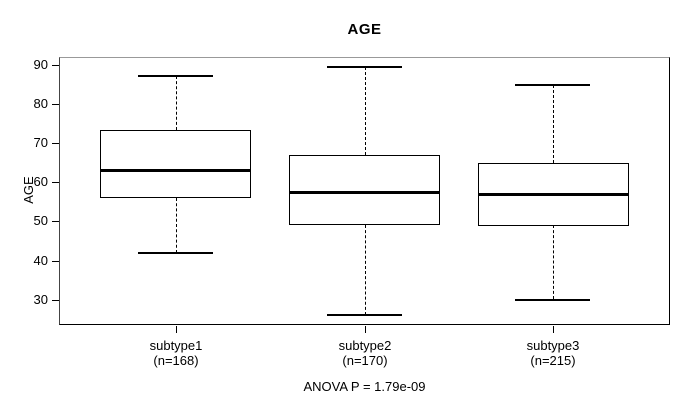  Describe the element at coordinates (40, 103) in the screenshot. I see `y-tick-label: 80` at that location.